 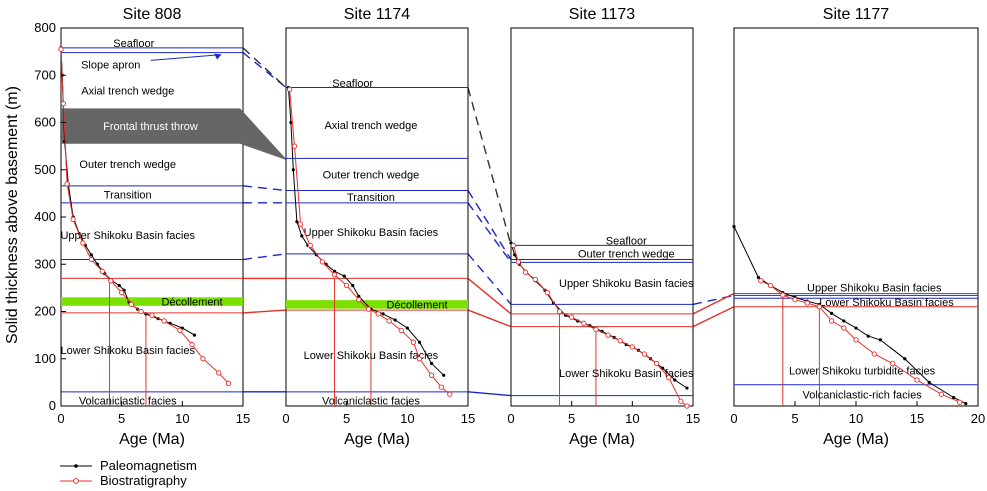 I want to click on y-tick-label: 200, so click(x=45, y=311).